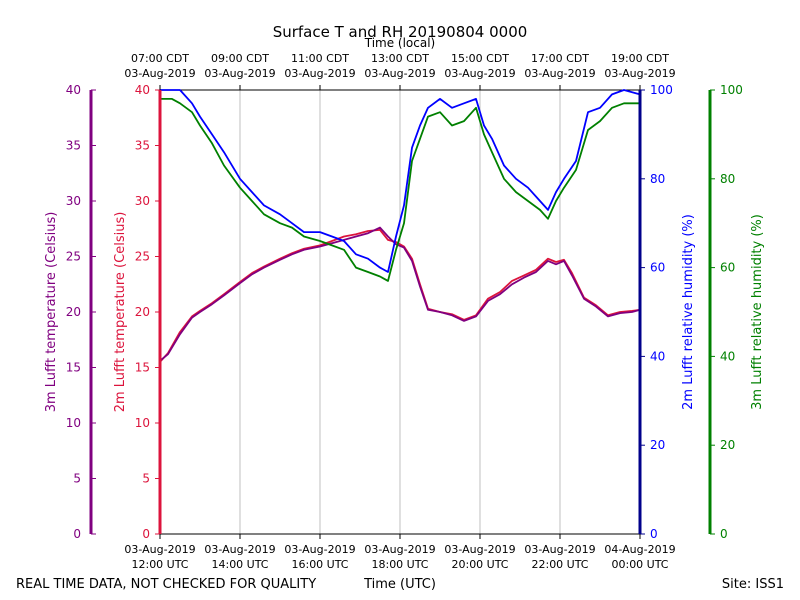 This screenshot has width=800, height=600. I want to click on rh2m-tick-label: 20, so click(657, 445).